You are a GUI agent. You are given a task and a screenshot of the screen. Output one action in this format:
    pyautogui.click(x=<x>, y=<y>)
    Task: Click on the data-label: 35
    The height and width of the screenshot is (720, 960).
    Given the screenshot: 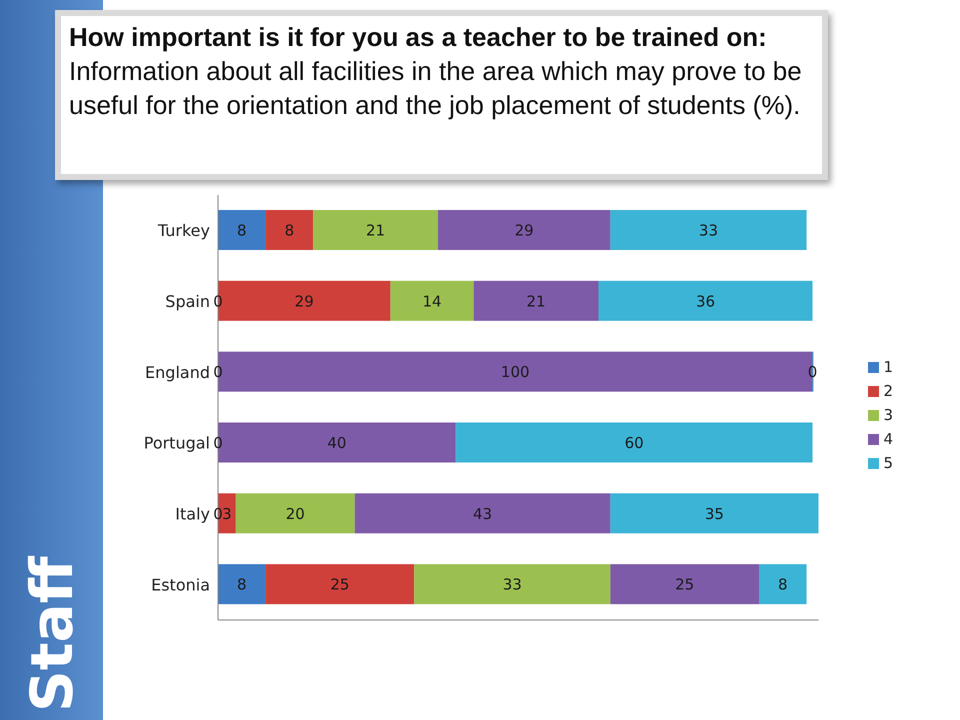 What is the action you would take?
    pyautogui.click(x=714, y=513)
    